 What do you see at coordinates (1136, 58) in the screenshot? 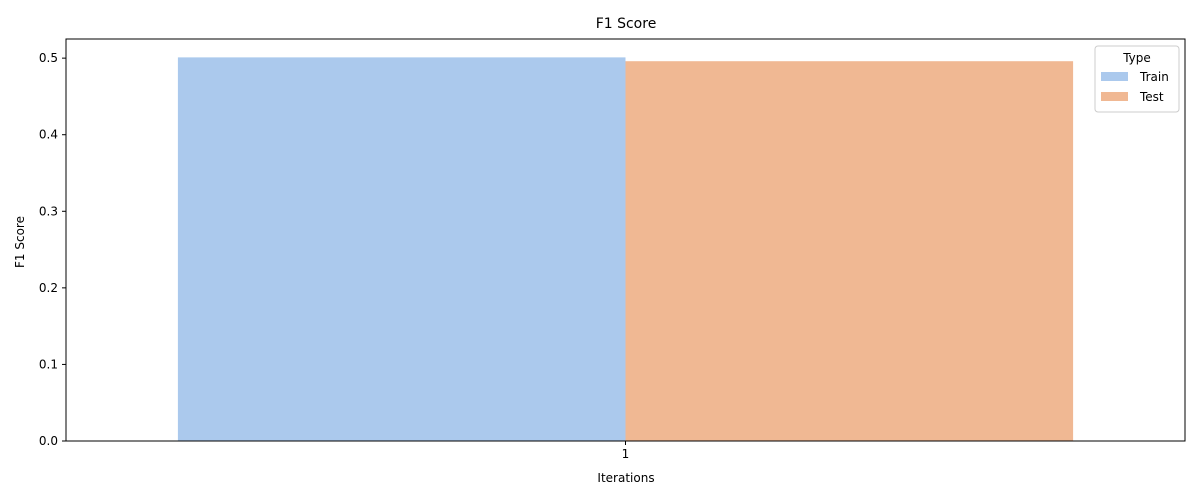
I see `legend-title: Type` at bounding box center [1136, 58].